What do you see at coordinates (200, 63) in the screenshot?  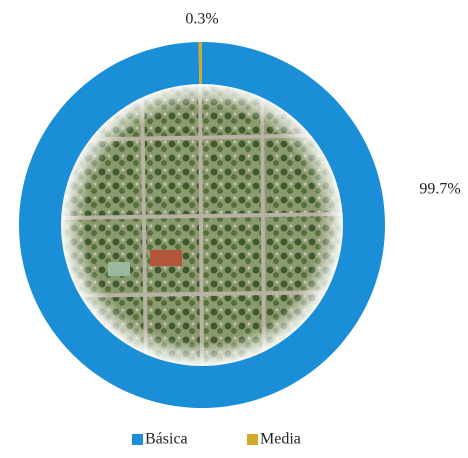 I see `donut-slice` at bounding box center [200, 63].